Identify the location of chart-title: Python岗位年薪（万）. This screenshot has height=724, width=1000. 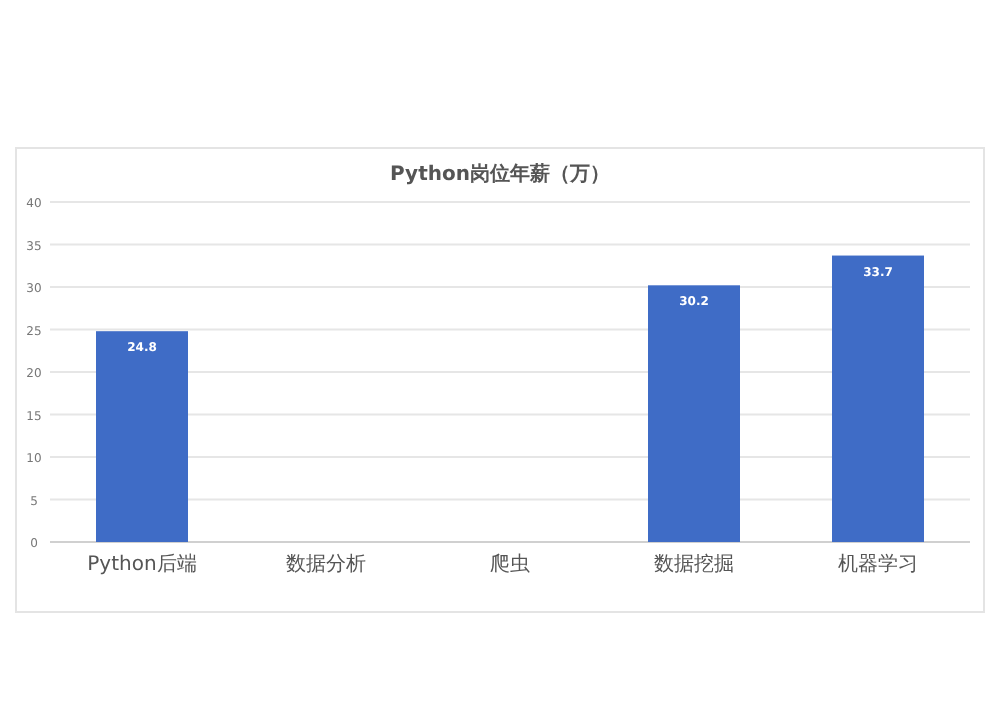
(500, 174).